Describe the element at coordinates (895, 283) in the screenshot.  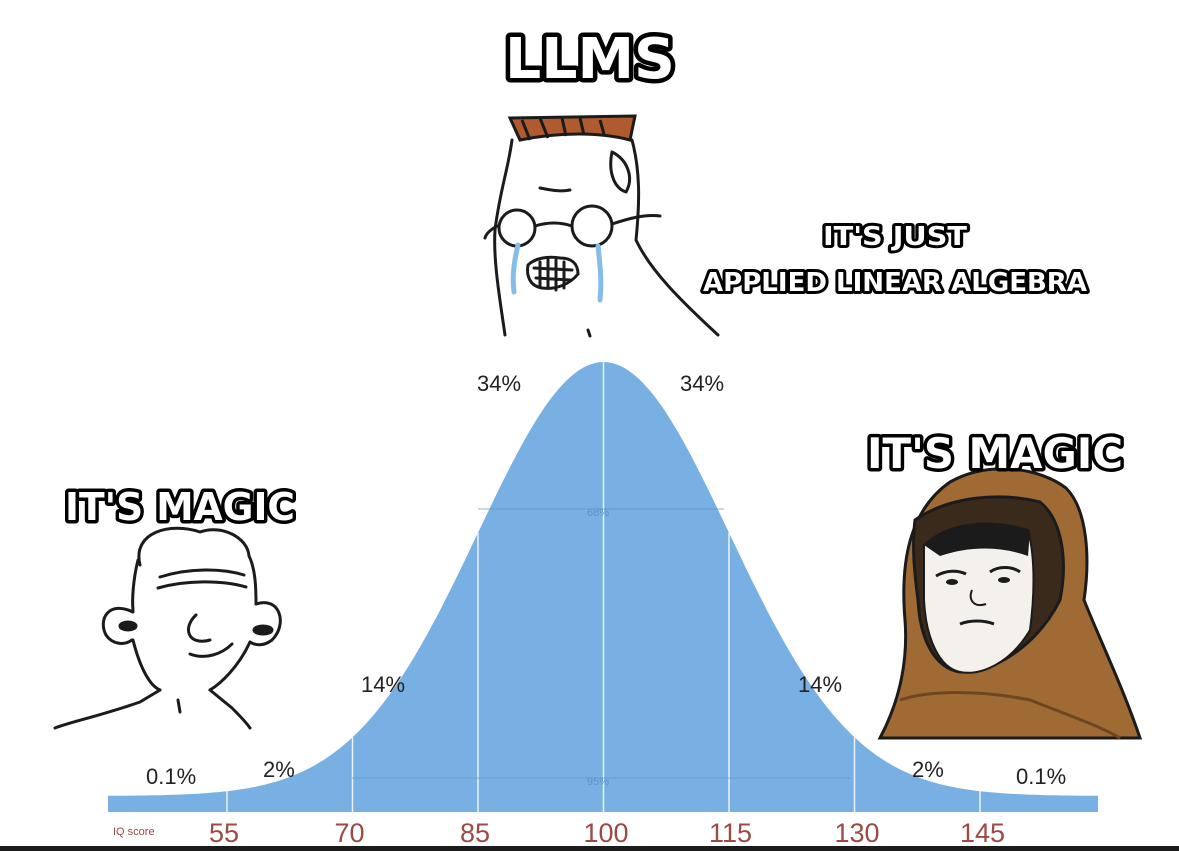
I see `middle-caption-line-2: APPLIED LINEAR ALGEBRA` at that location.